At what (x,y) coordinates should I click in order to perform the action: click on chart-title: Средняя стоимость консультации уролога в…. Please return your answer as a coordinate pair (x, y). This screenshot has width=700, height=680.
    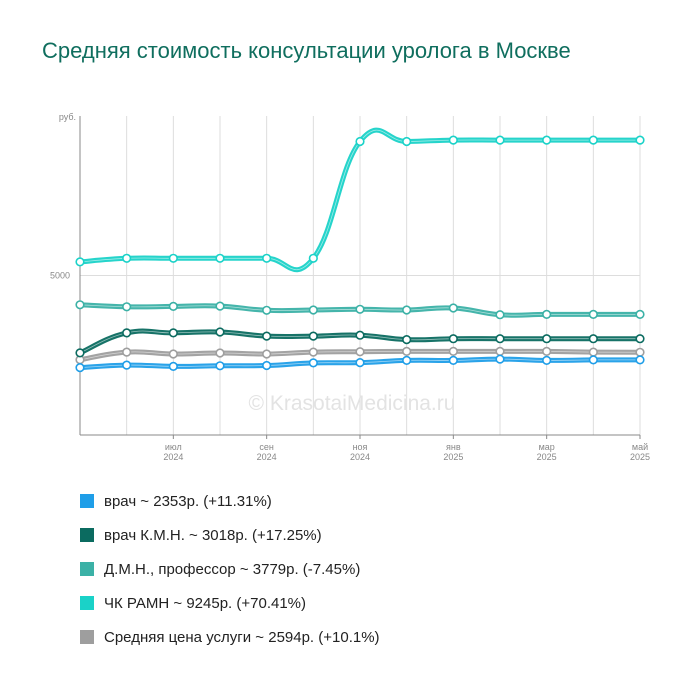
    Looking at the image, I should click on (306, 50).